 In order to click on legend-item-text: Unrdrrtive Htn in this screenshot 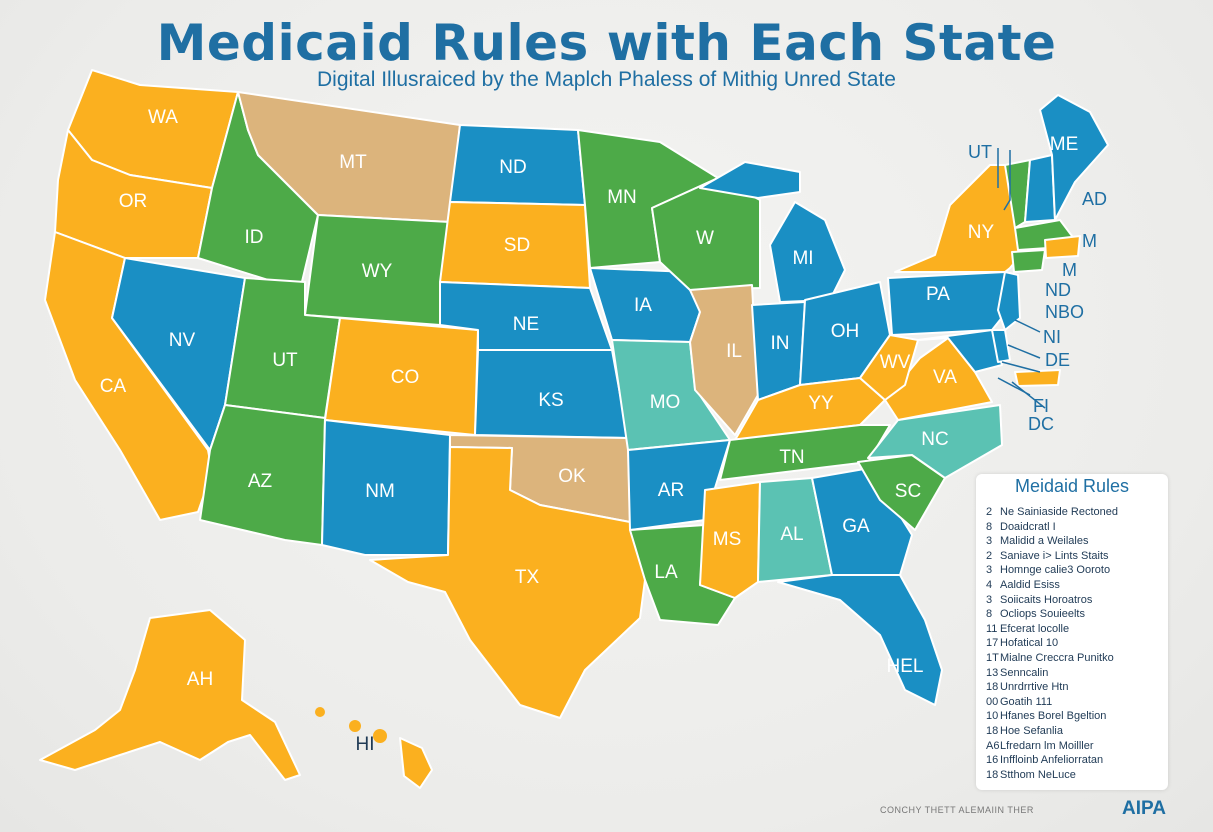, I will do `click(1034, 687)`.